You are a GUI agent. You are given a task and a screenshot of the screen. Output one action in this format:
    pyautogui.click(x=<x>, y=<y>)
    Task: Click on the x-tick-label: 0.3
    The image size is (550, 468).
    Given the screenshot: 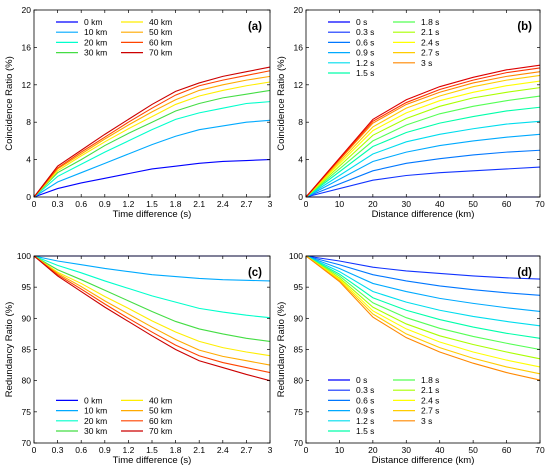 What is the action you would take?
    pyautogui.click(x=58, y=204)
    